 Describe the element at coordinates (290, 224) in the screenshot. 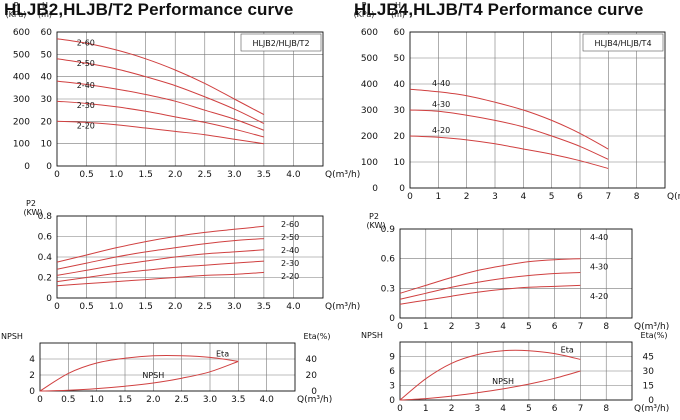

I see `series-label-2-60: 2-60` at that location.